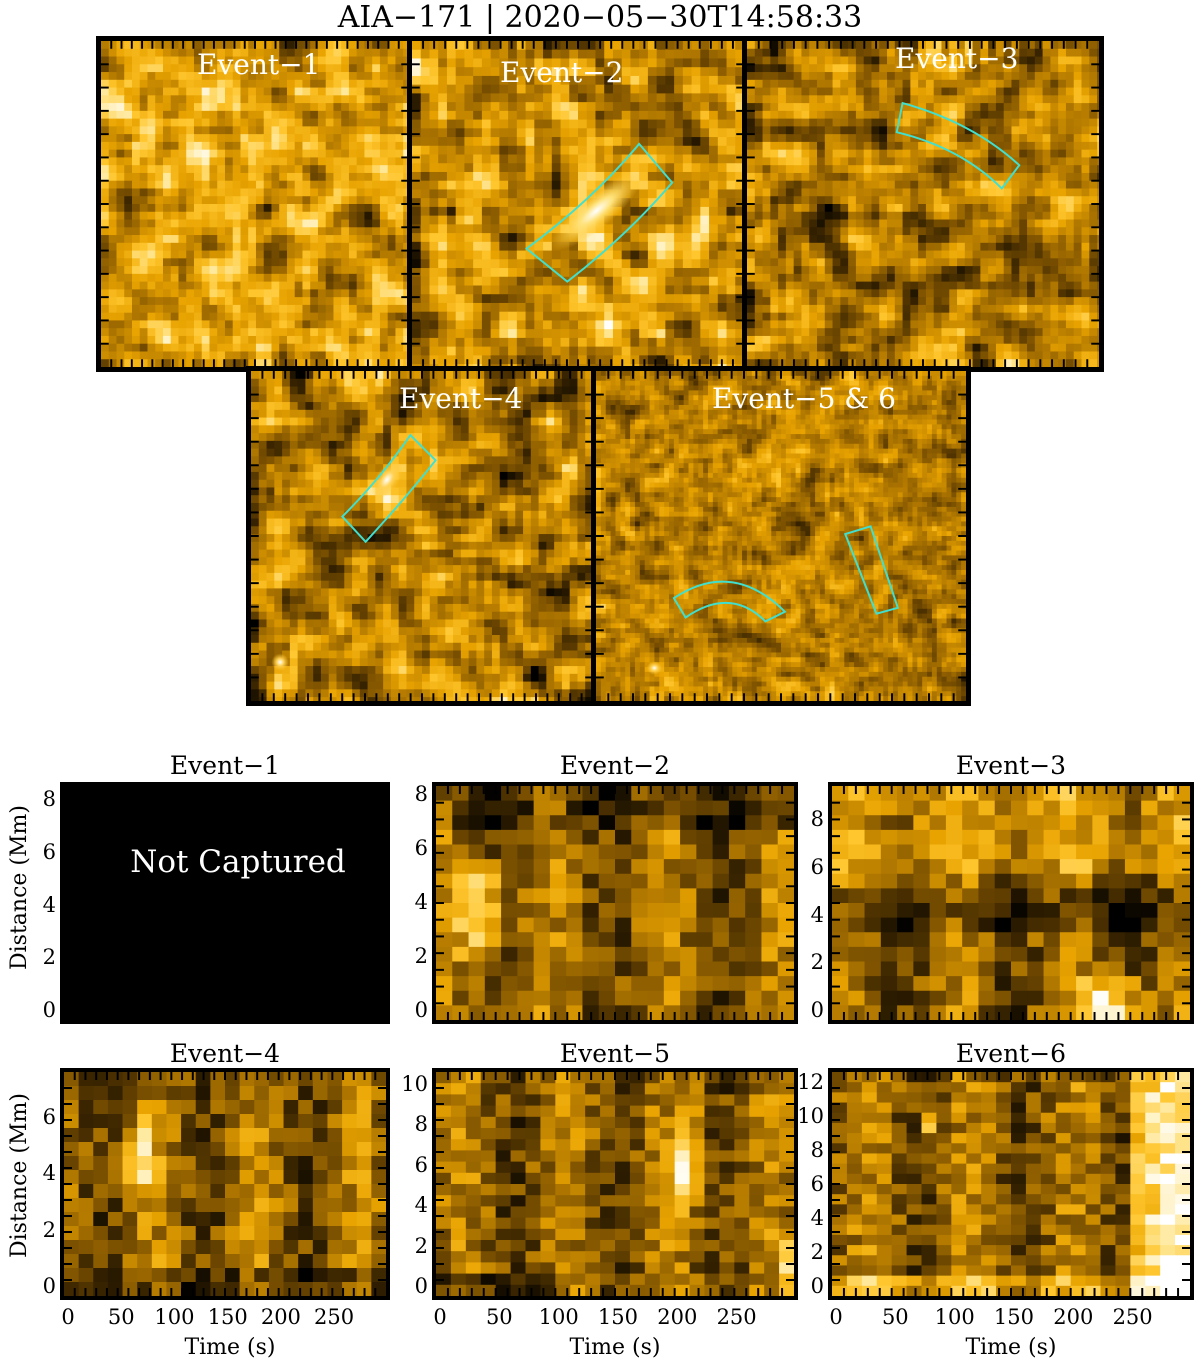  Describe the element at coordinates (729, 601) in the screenshot. I see `event-5-box` at that location.